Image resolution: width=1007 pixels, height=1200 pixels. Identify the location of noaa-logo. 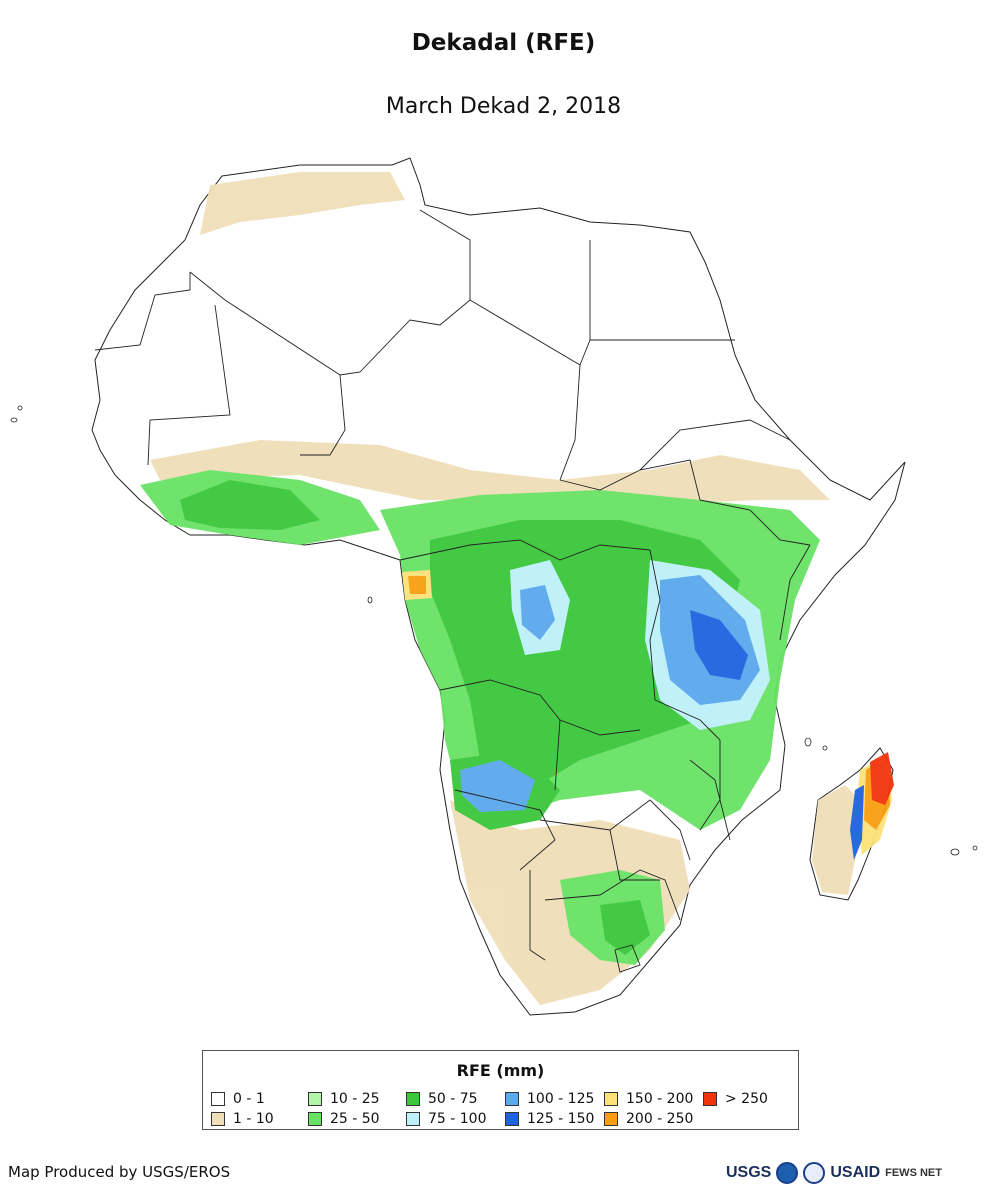
(787, 1173).